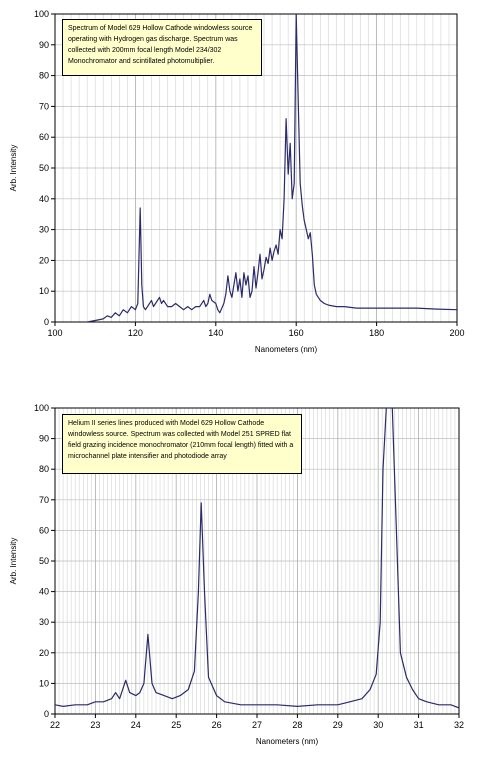  What do you see at coordinates (217, 725) in the screenshot?
I see `chart-2-x-tick-label: 26` at bounding box center [217, 725].